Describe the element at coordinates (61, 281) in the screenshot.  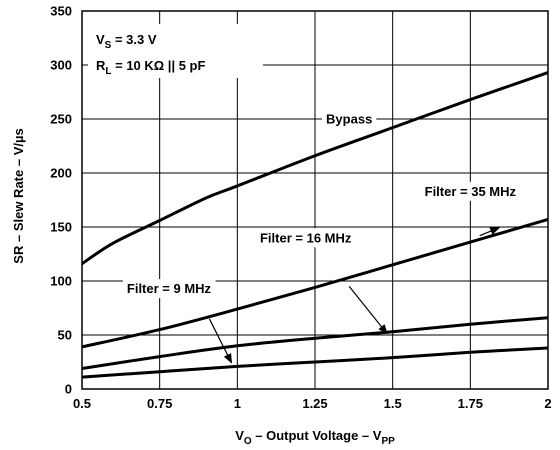
I see `y-tick-label: 100` at that location.